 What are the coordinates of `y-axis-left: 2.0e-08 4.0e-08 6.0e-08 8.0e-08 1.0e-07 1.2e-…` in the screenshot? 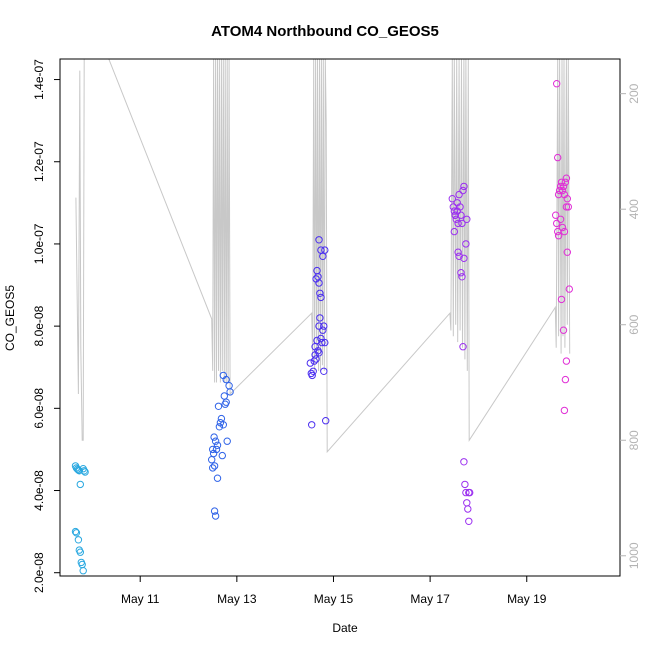 It's located at (46, 326).